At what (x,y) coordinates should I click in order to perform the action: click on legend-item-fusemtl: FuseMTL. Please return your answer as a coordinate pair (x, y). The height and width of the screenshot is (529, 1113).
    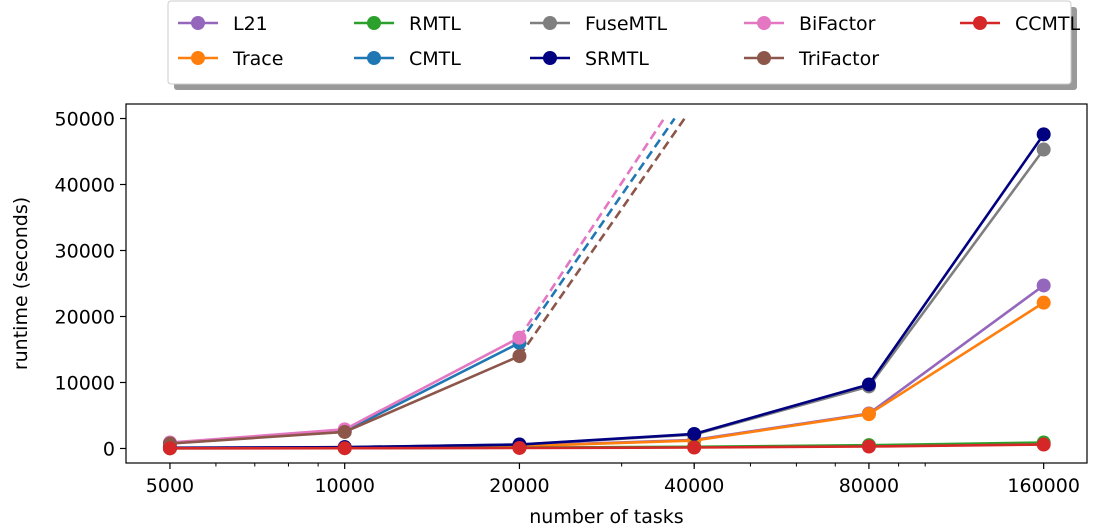
    Looking at the image, I should click on (599, 24).